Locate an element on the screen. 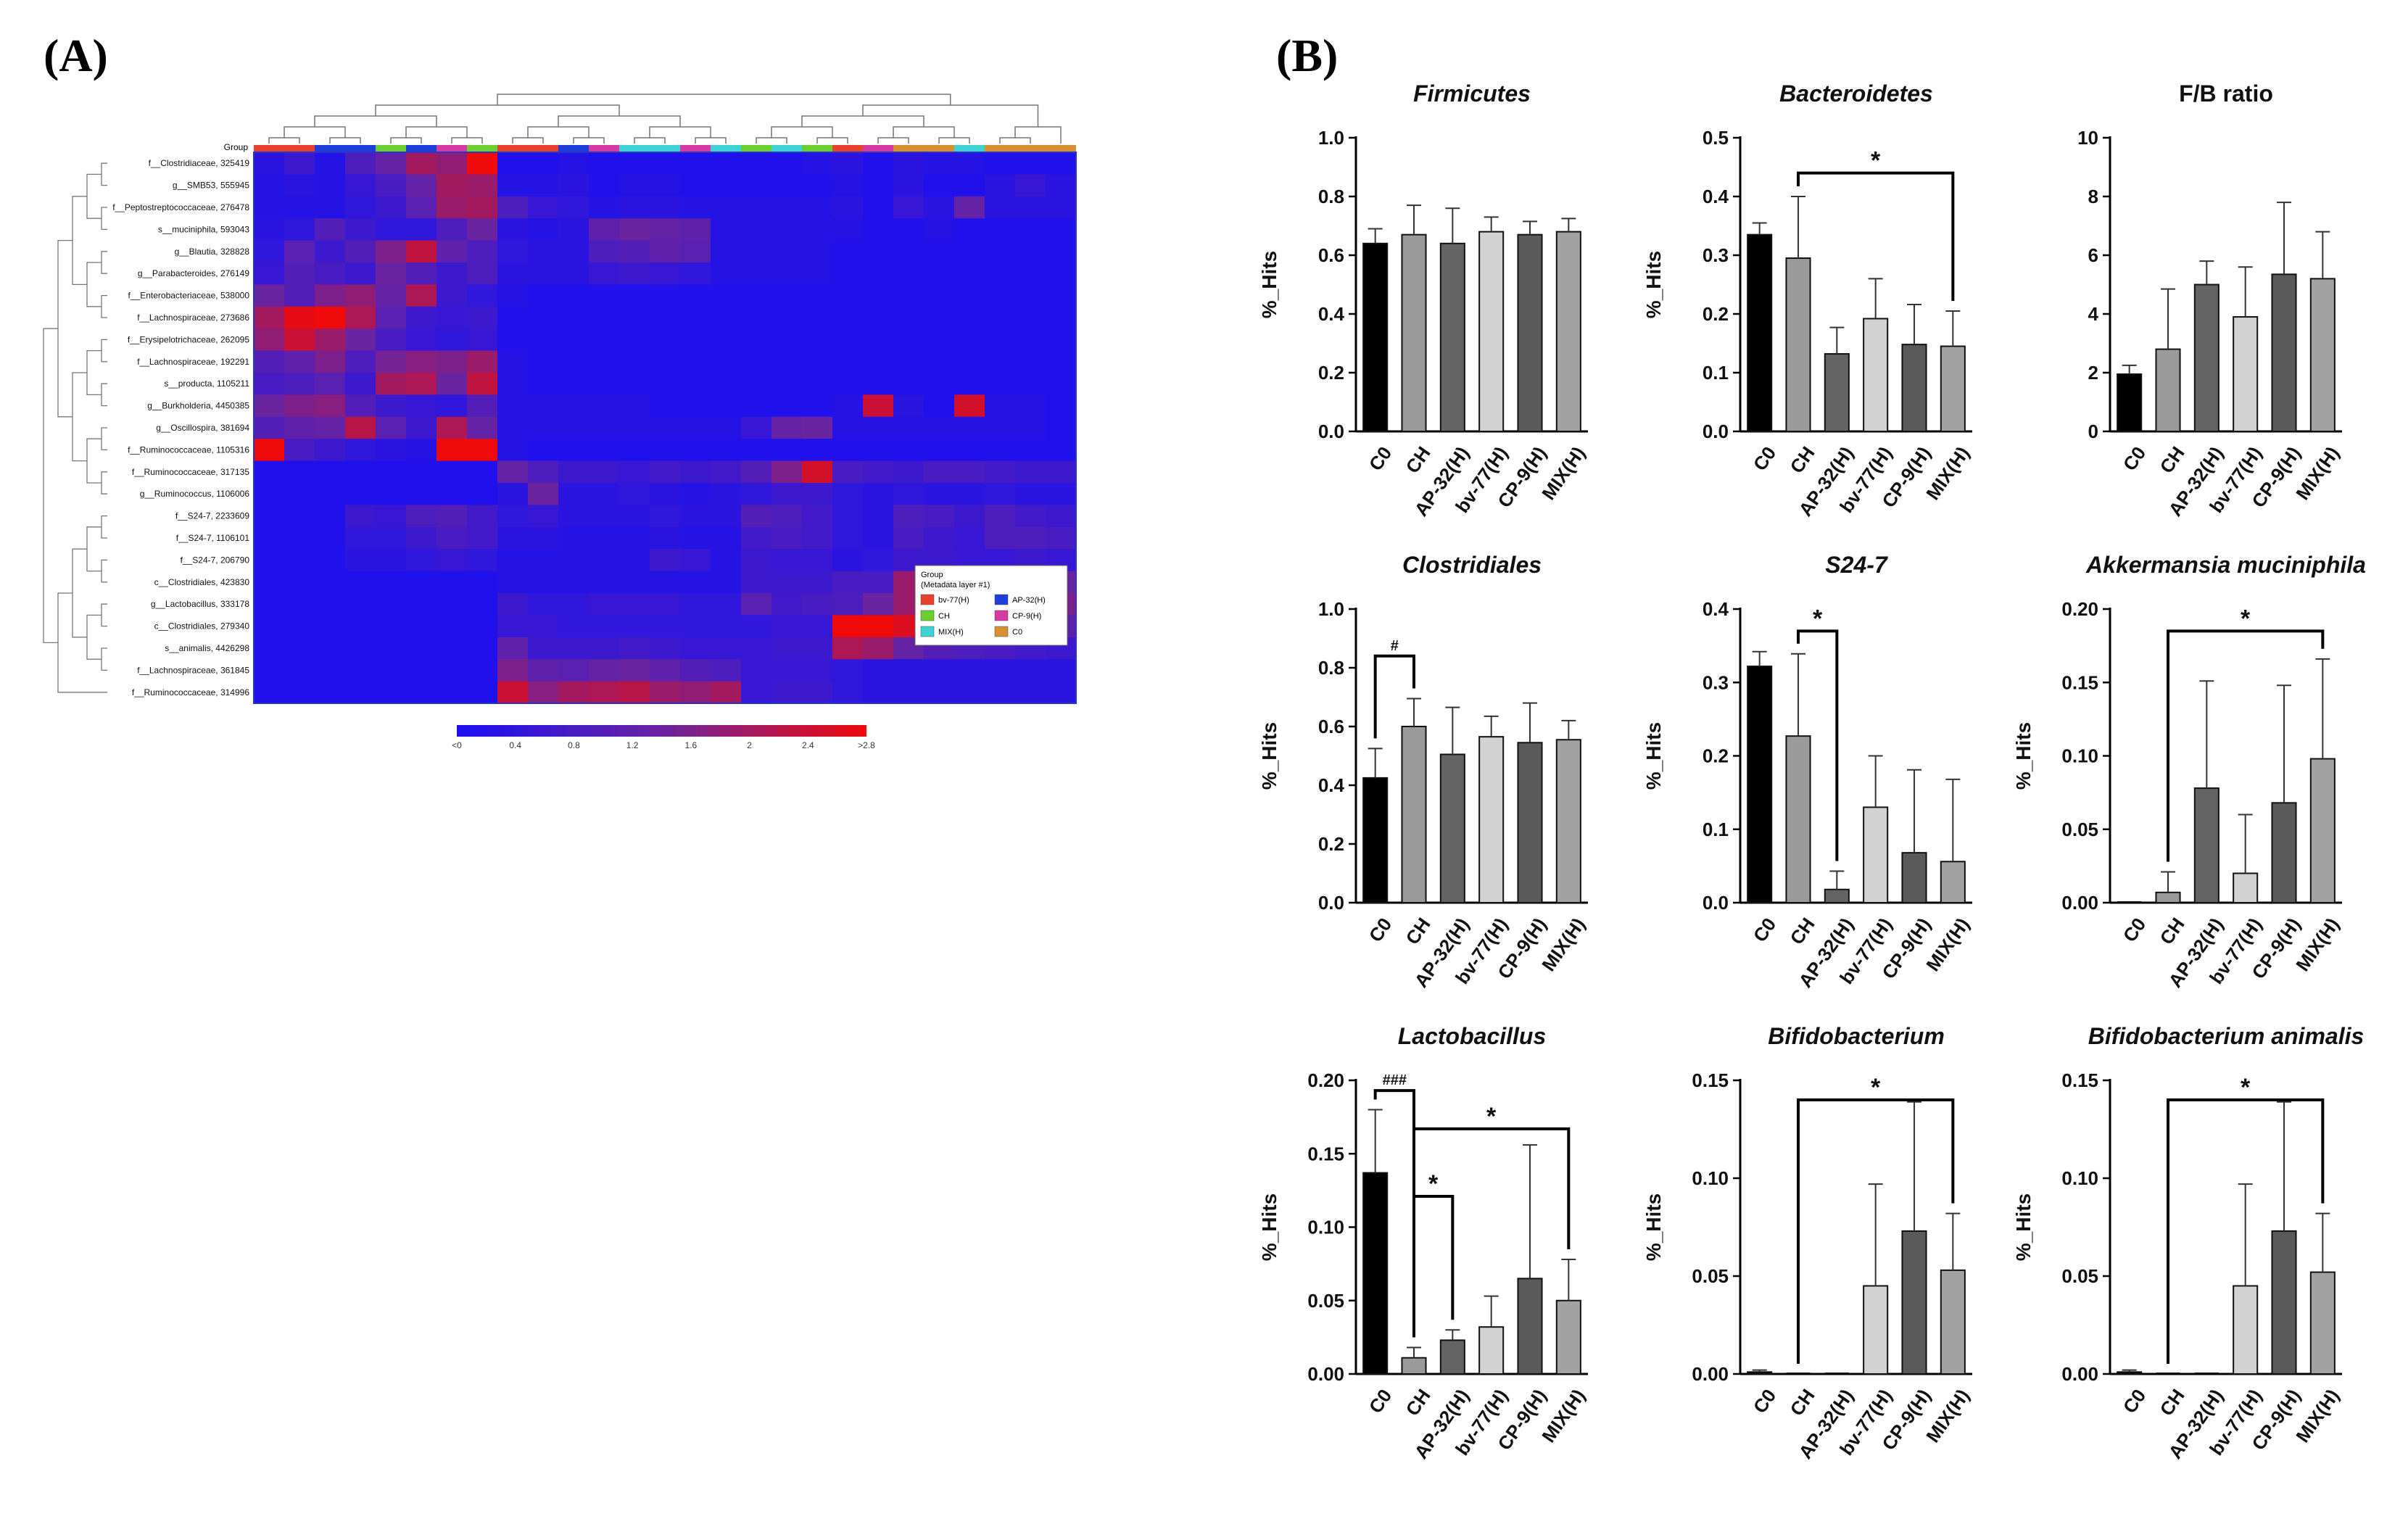  y-tick-label: 0.2 is located at coordinates (1331, 844).